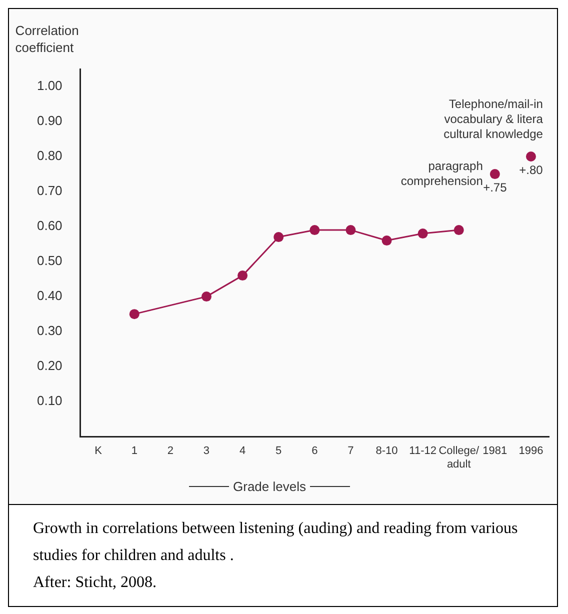  I want to click on y-tick-label: 0.30, so click(49, 330).